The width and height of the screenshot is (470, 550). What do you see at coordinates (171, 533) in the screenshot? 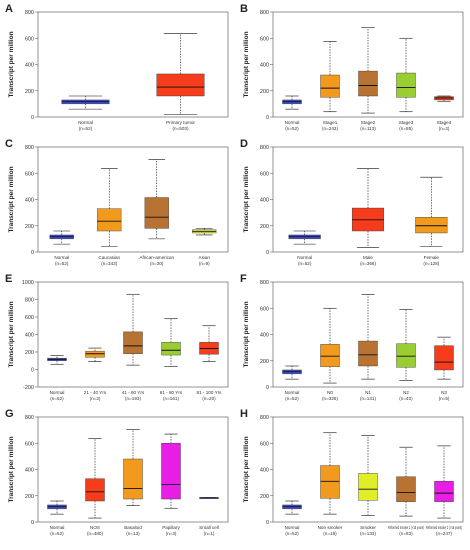
I see `x-category-n: (n=3)` at bounding box center [171, 533].